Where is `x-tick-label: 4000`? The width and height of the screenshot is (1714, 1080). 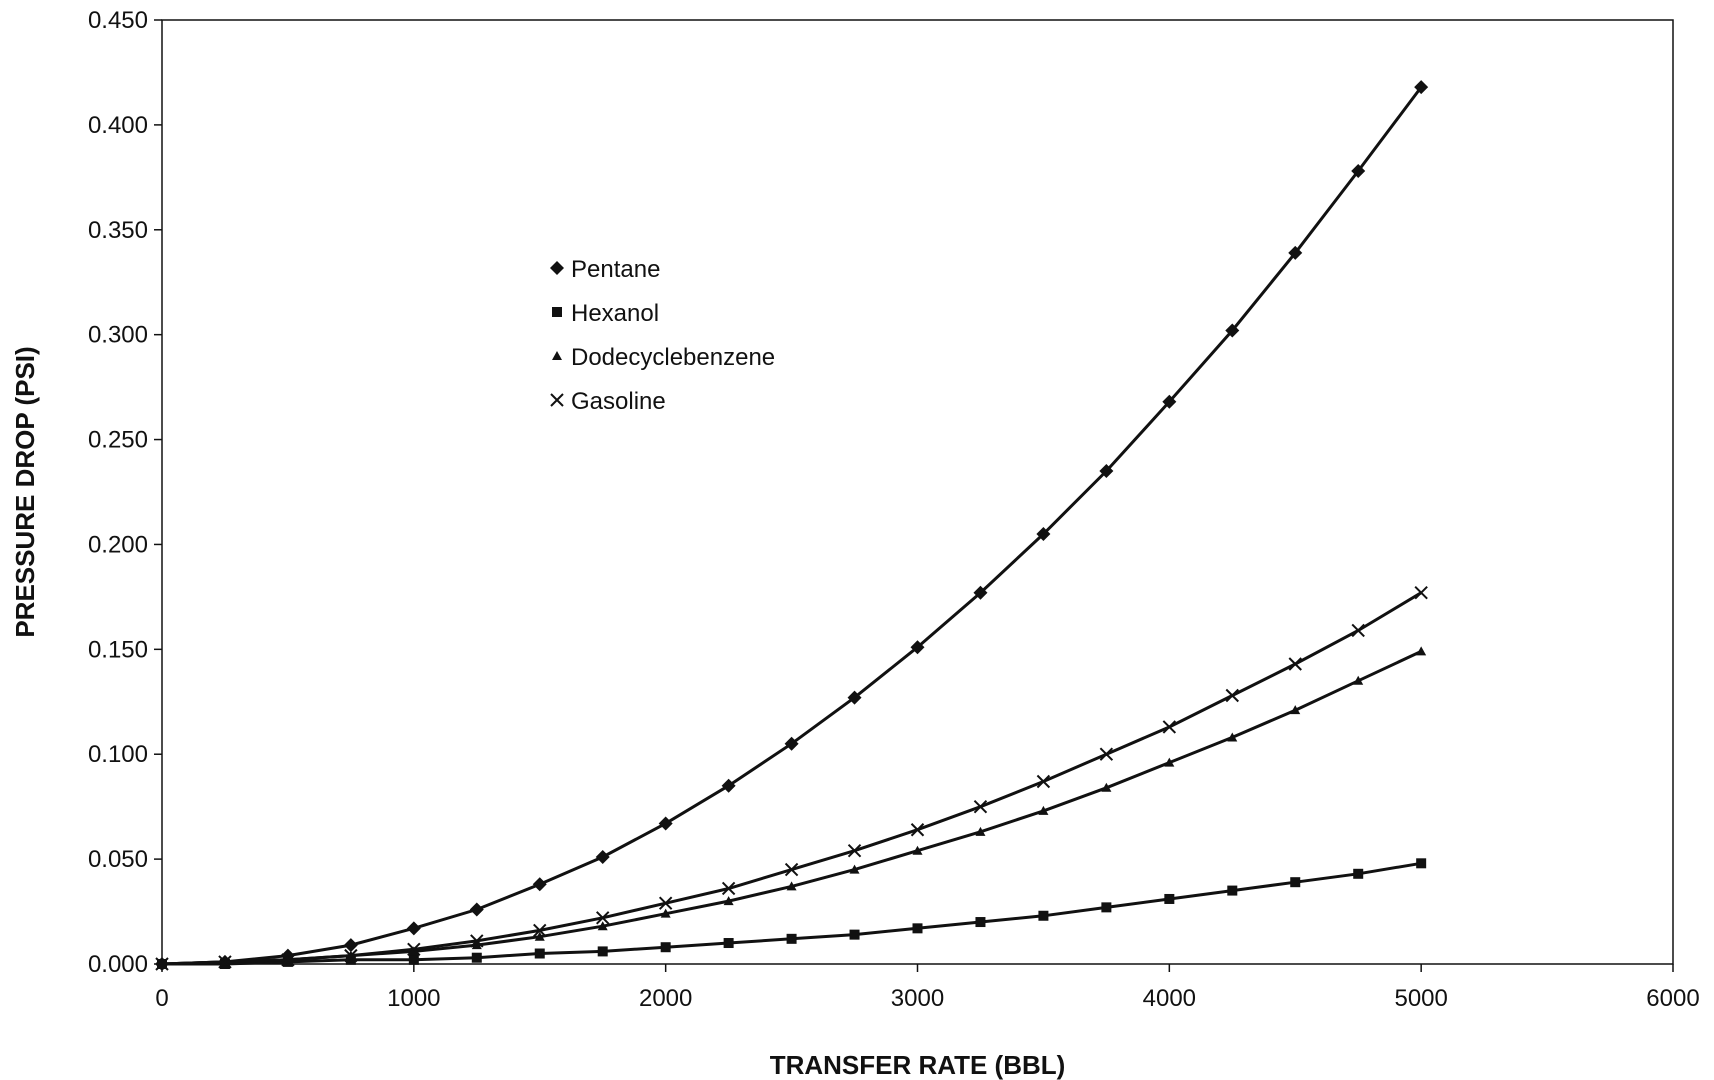 x-tick-label: 4000 is located at coordinates (1169, 998).